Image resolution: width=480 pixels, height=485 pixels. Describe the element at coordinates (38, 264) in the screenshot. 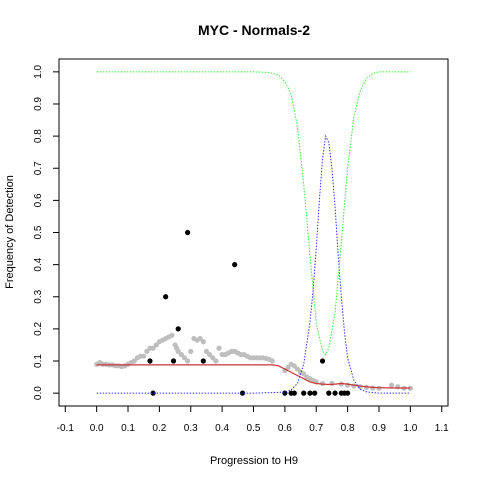

I see `y-tick-label: 0.4` at that location.